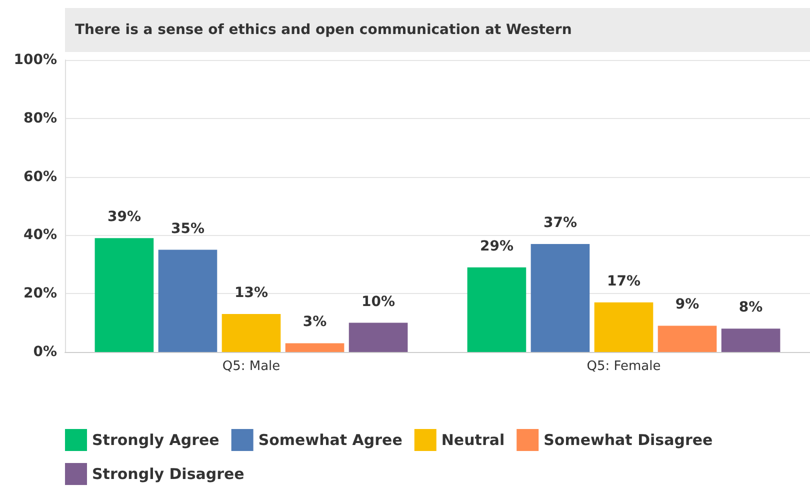 The height and width of the screenshot is (492, 810). Describe the element at coordinates (379, 302) in the screenshot. I see `data-label: 10%` at that location.